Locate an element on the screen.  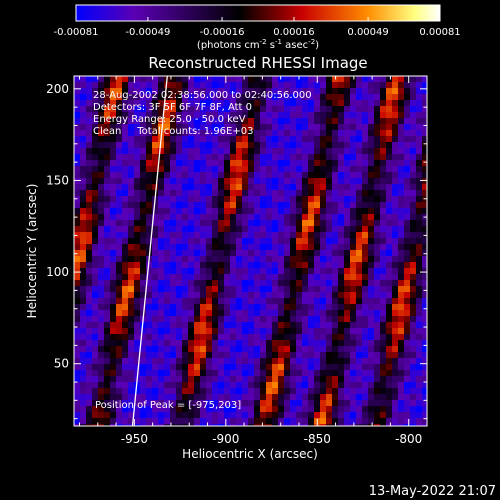
colorbar-tick-label: 0.00081 is located at coordinates (439, 32).